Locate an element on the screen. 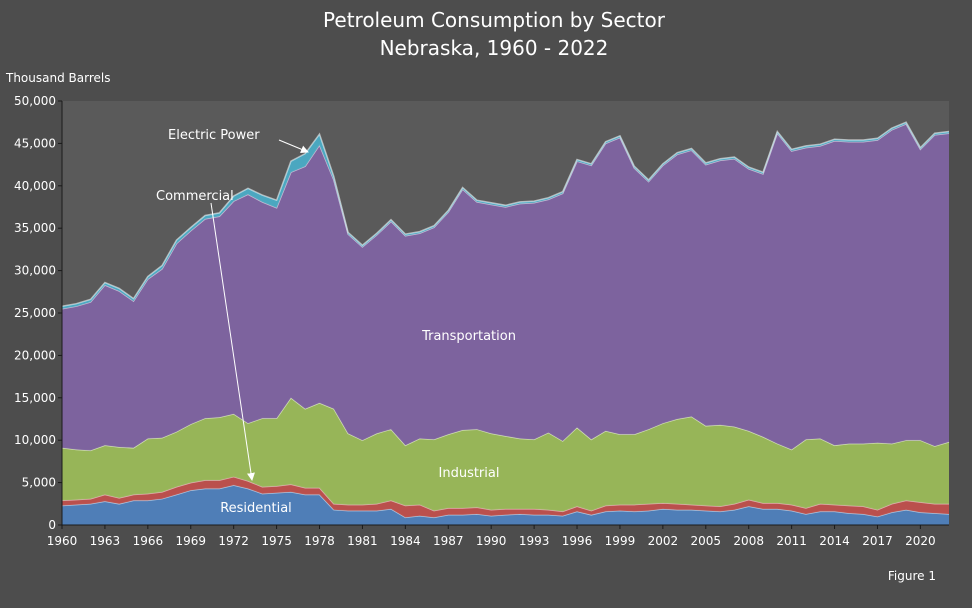  x-tick-label: 1969 is located at coordinates (190, 541).